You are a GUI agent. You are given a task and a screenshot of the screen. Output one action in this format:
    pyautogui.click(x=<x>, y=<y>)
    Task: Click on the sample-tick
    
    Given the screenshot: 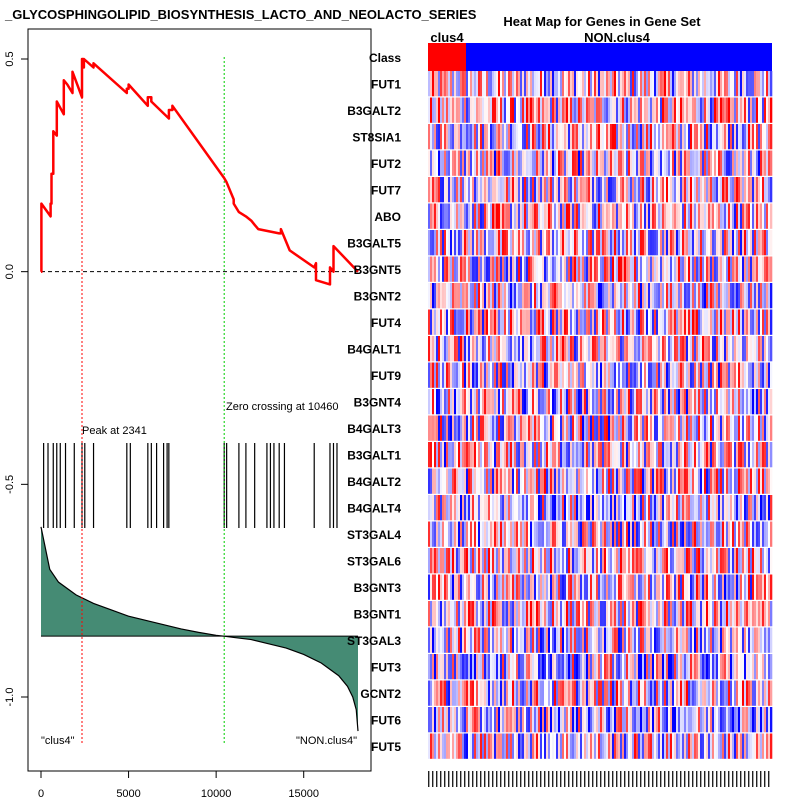 What is the action you would take?
    pyautogui.click(x=649, y=779)
    